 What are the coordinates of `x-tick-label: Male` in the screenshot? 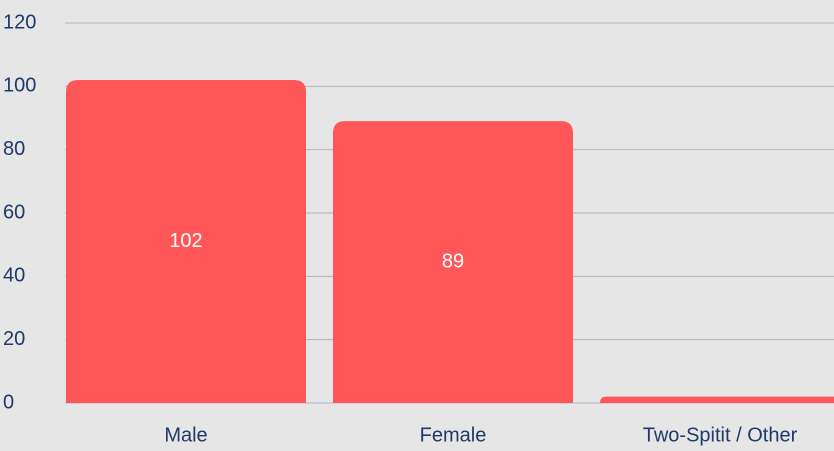 It's located at (185, 435).